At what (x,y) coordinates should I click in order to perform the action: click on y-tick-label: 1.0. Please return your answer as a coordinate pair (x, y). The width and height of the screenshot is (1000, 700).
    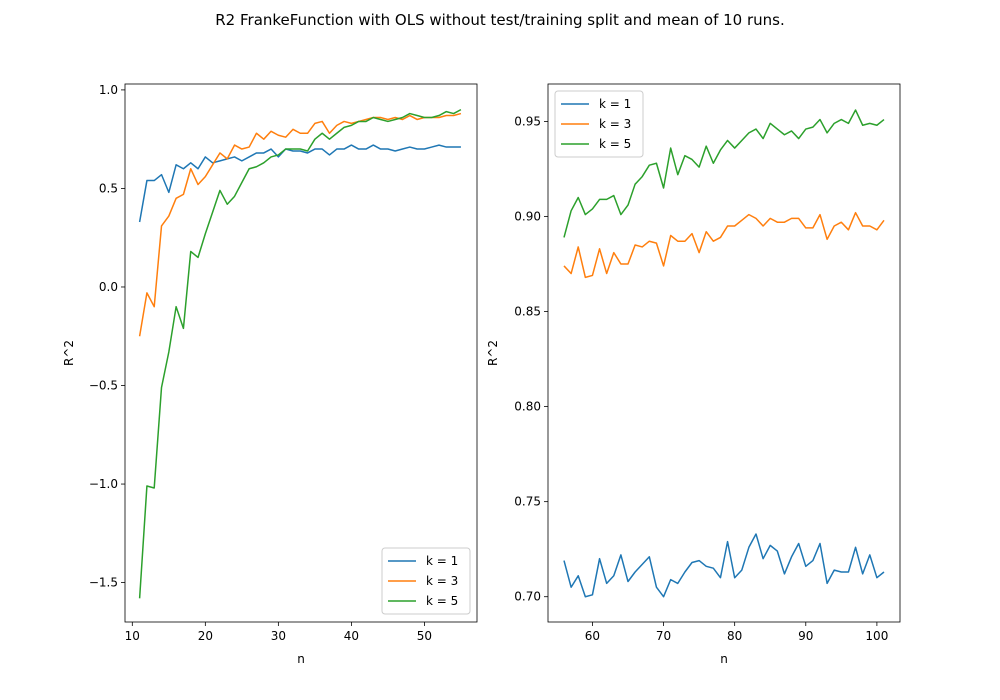
    Looking at the image, I should click on (108, 90).